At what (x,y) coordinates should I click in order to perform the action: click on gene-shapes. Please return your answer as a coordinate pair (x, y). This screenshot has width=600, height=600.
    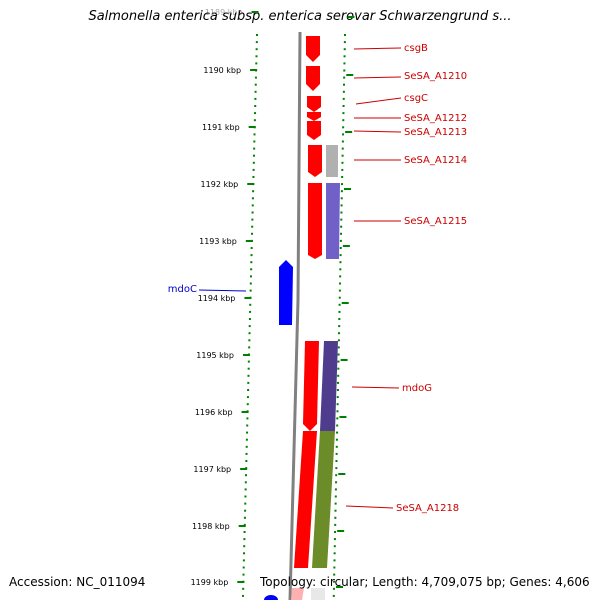
    Looking at the image, I should click on (294, 318).